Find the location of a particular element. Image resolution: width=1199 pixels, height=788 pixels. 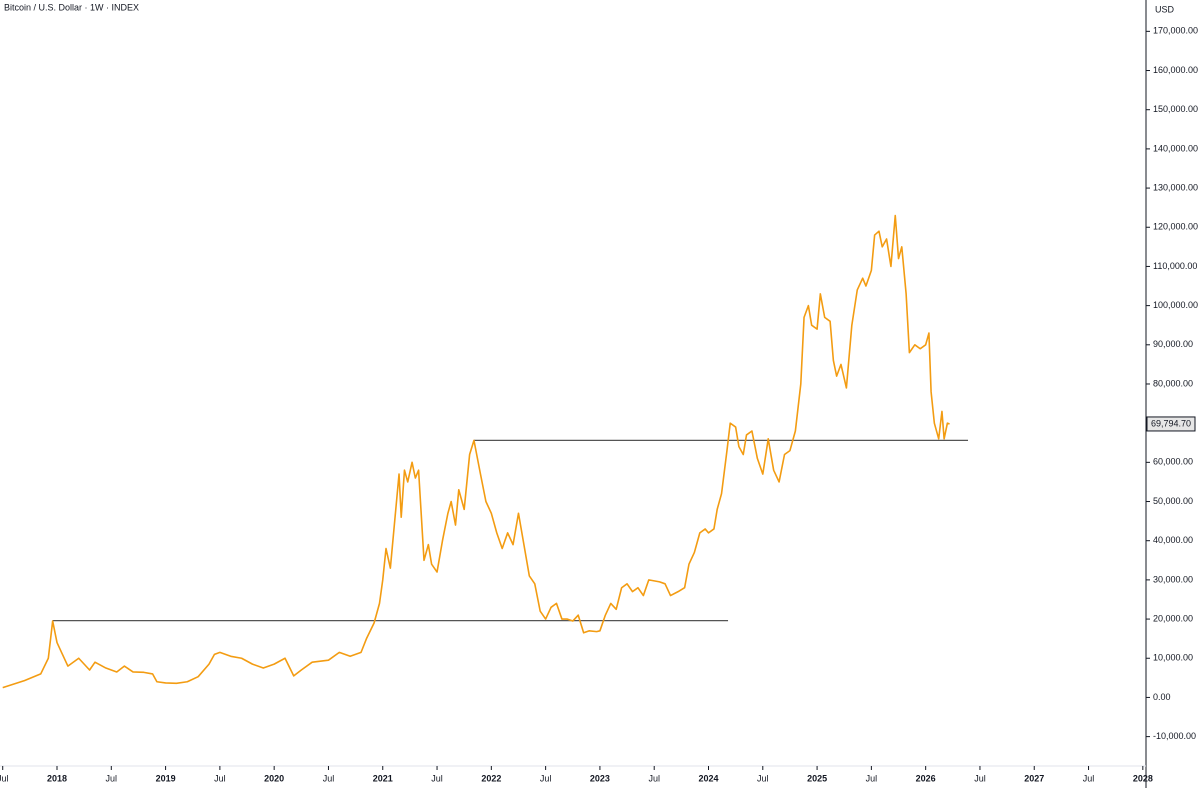

y-tick-label: 80,000.00 is located at coordinates (1173, 383).